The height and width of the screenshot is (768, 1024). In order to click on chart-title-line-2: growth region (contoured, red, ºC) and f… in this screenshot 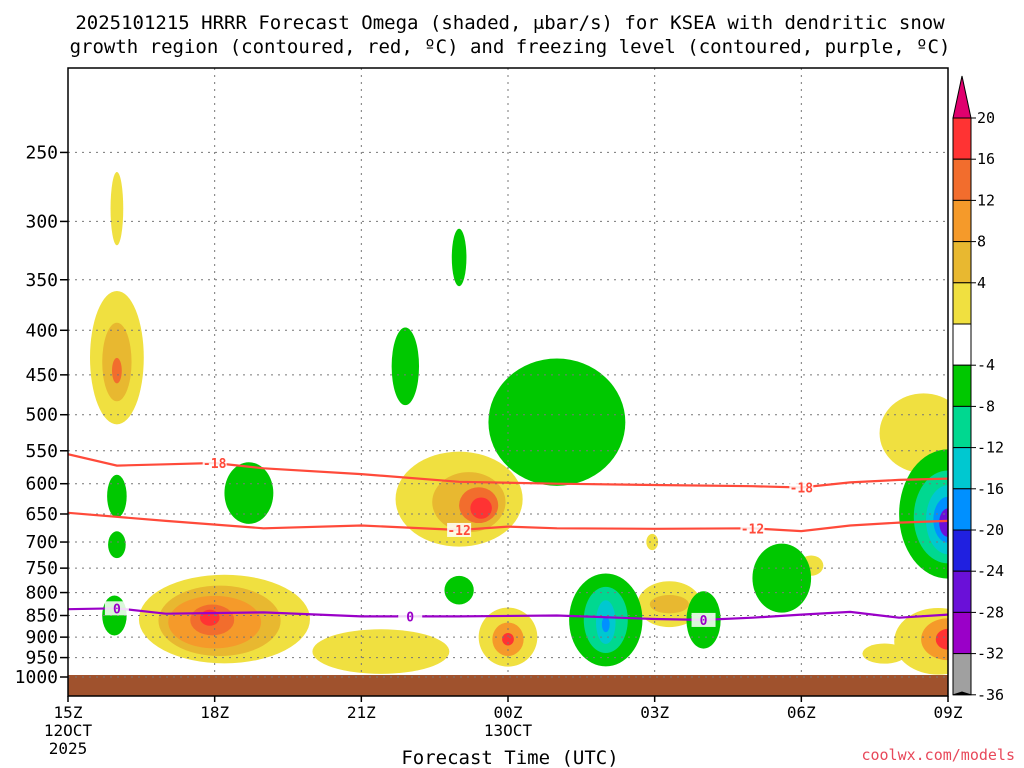, I will do `click(510, 47)`.